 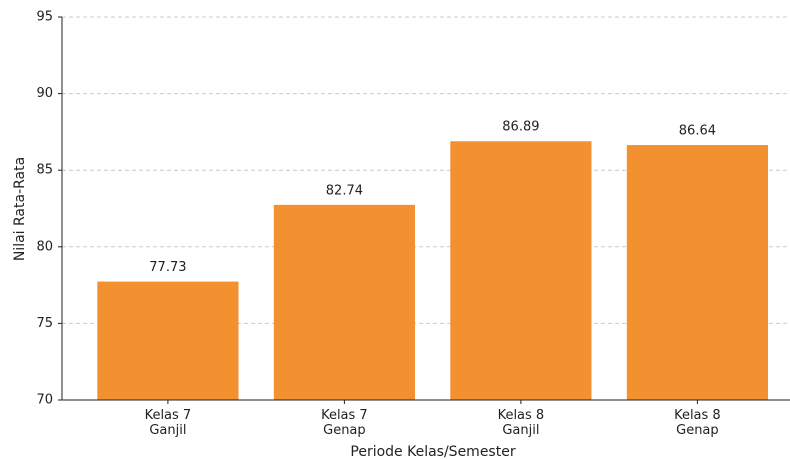 I want to click on data-label: 82.74, so click(x=344, y=190).